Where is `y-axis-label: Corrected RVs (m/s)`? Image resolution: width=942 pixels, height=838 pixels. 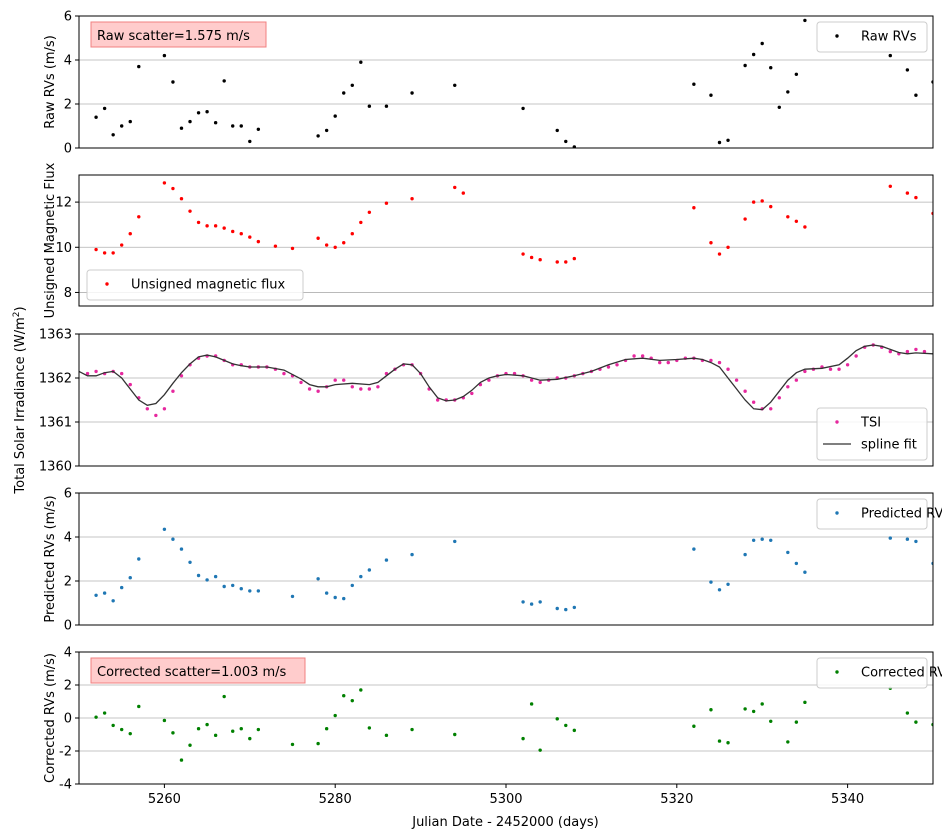
y-axis-label: Corrected RVs (m/s) is located at coordinates (50, 718).